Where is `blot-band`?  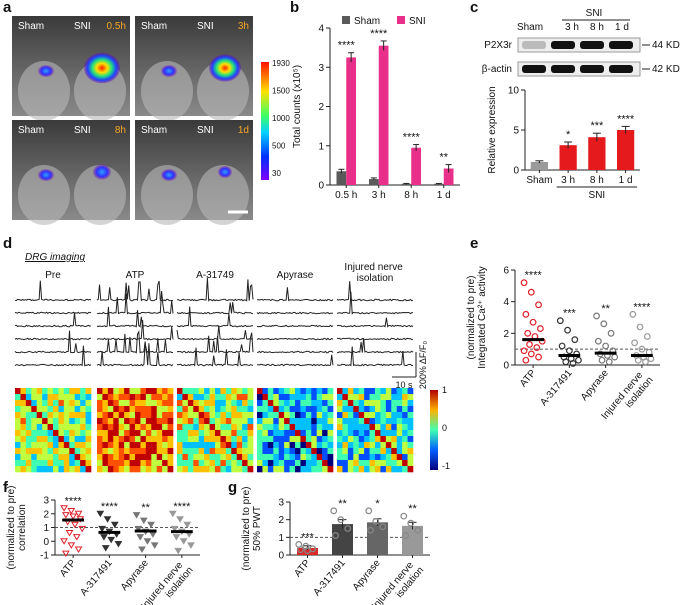 blot-band is located at coordinates (563, 45).